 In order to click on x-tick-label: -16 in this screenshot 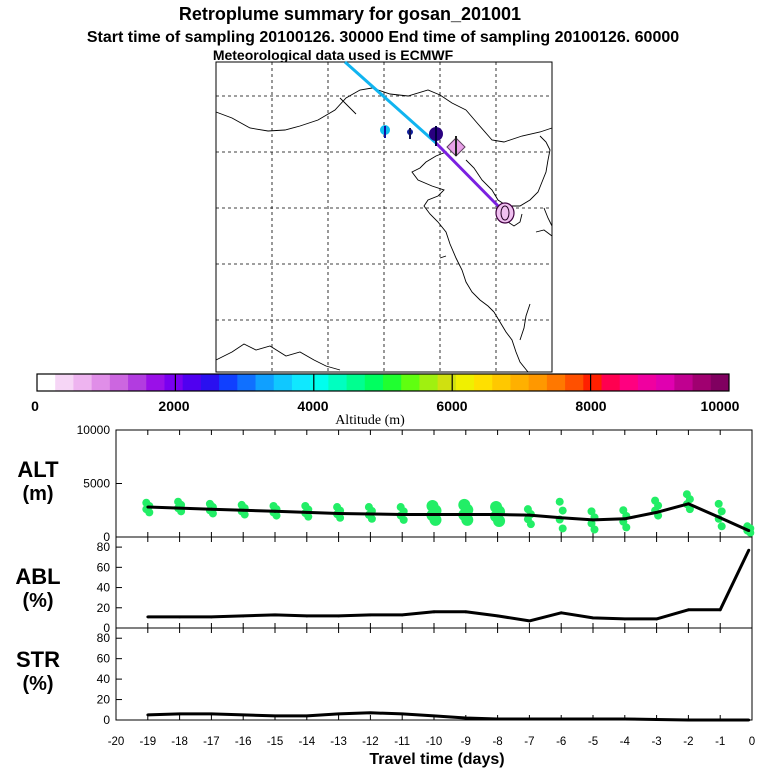, I will do `click(243, 742)`.